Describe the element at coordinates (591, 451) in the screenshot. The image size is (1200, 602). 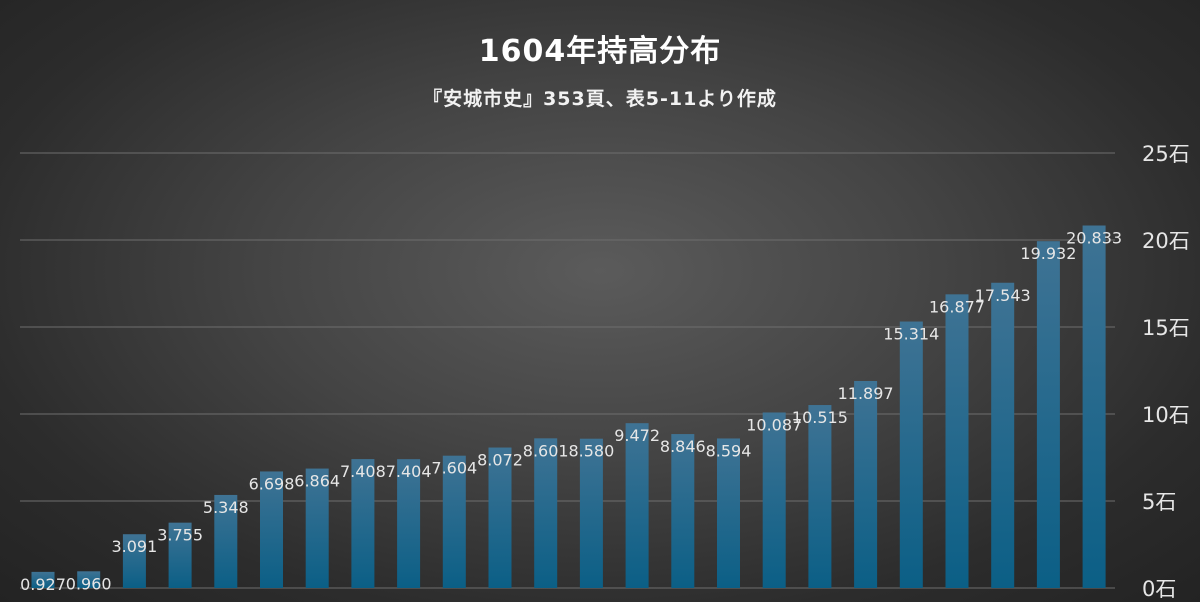
I see `bar-value-label: 8.580` at that location.